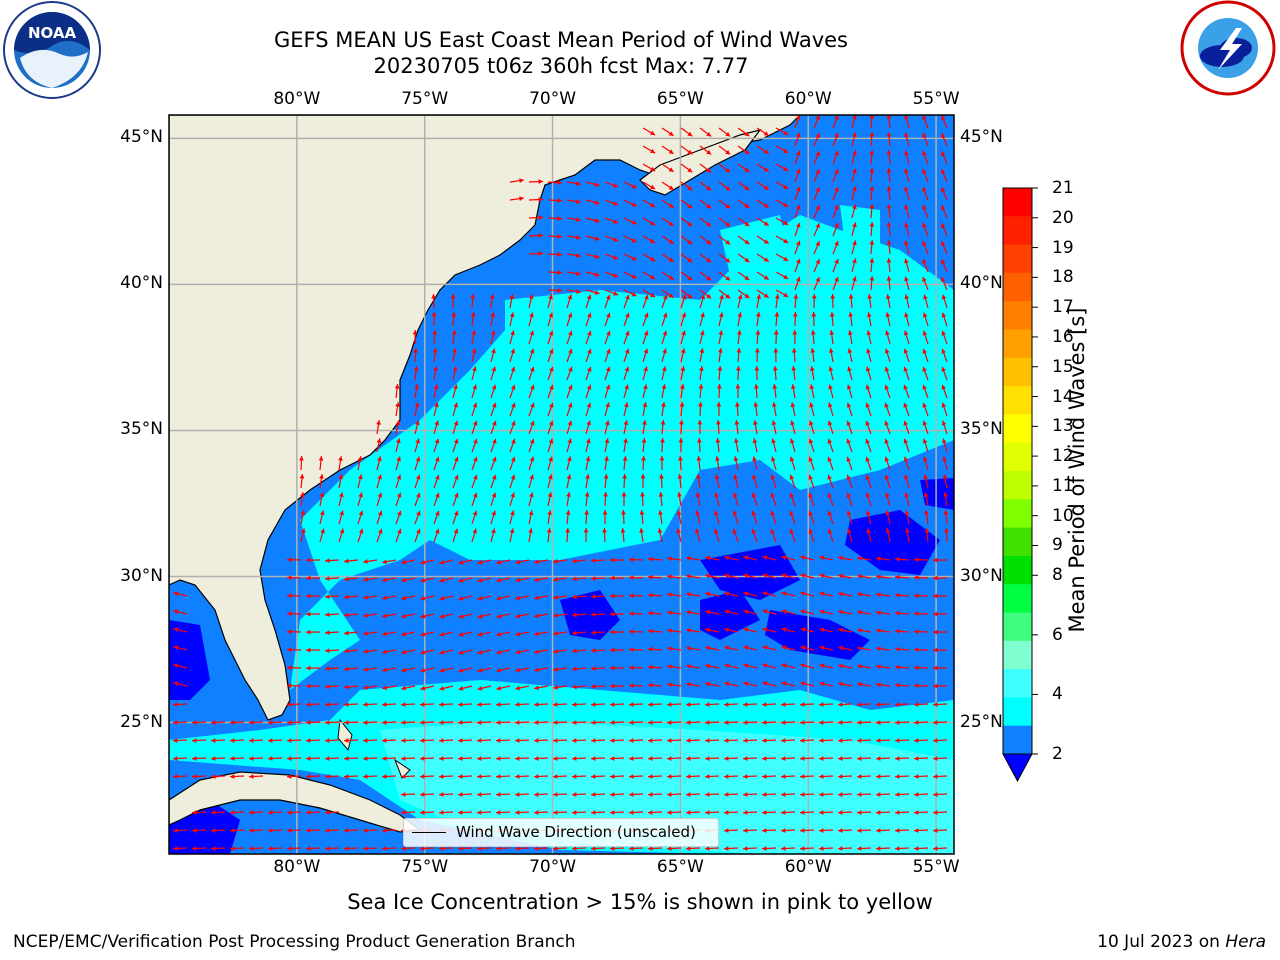 The width and height of the screenshot is (1280, 960). I want to click on colorbar-tick-label: 21, so click(1063, 188).